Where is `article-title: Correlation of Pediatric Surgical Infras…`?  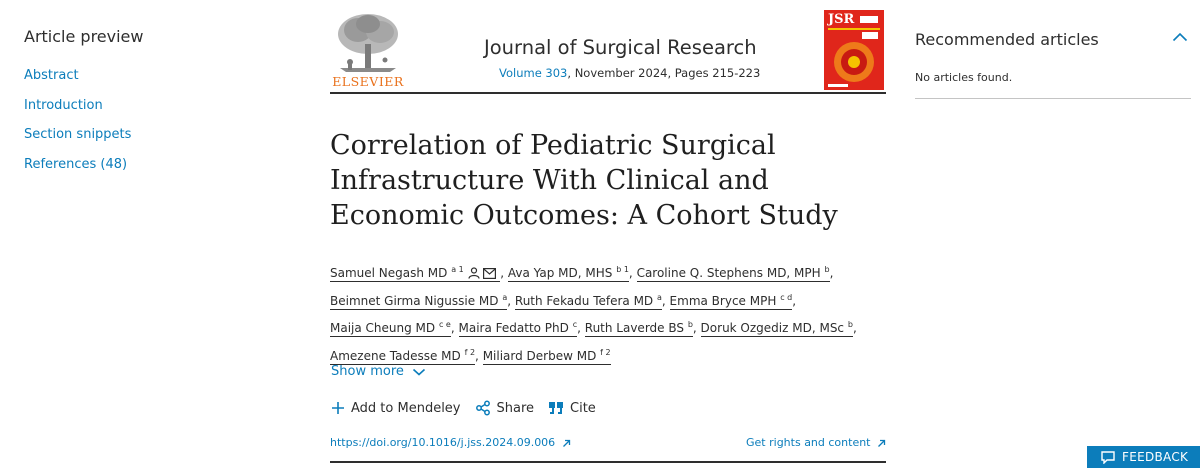
article-title: Correlation of Pediatric Surgical Infras… is located at coordinates (584, 180).